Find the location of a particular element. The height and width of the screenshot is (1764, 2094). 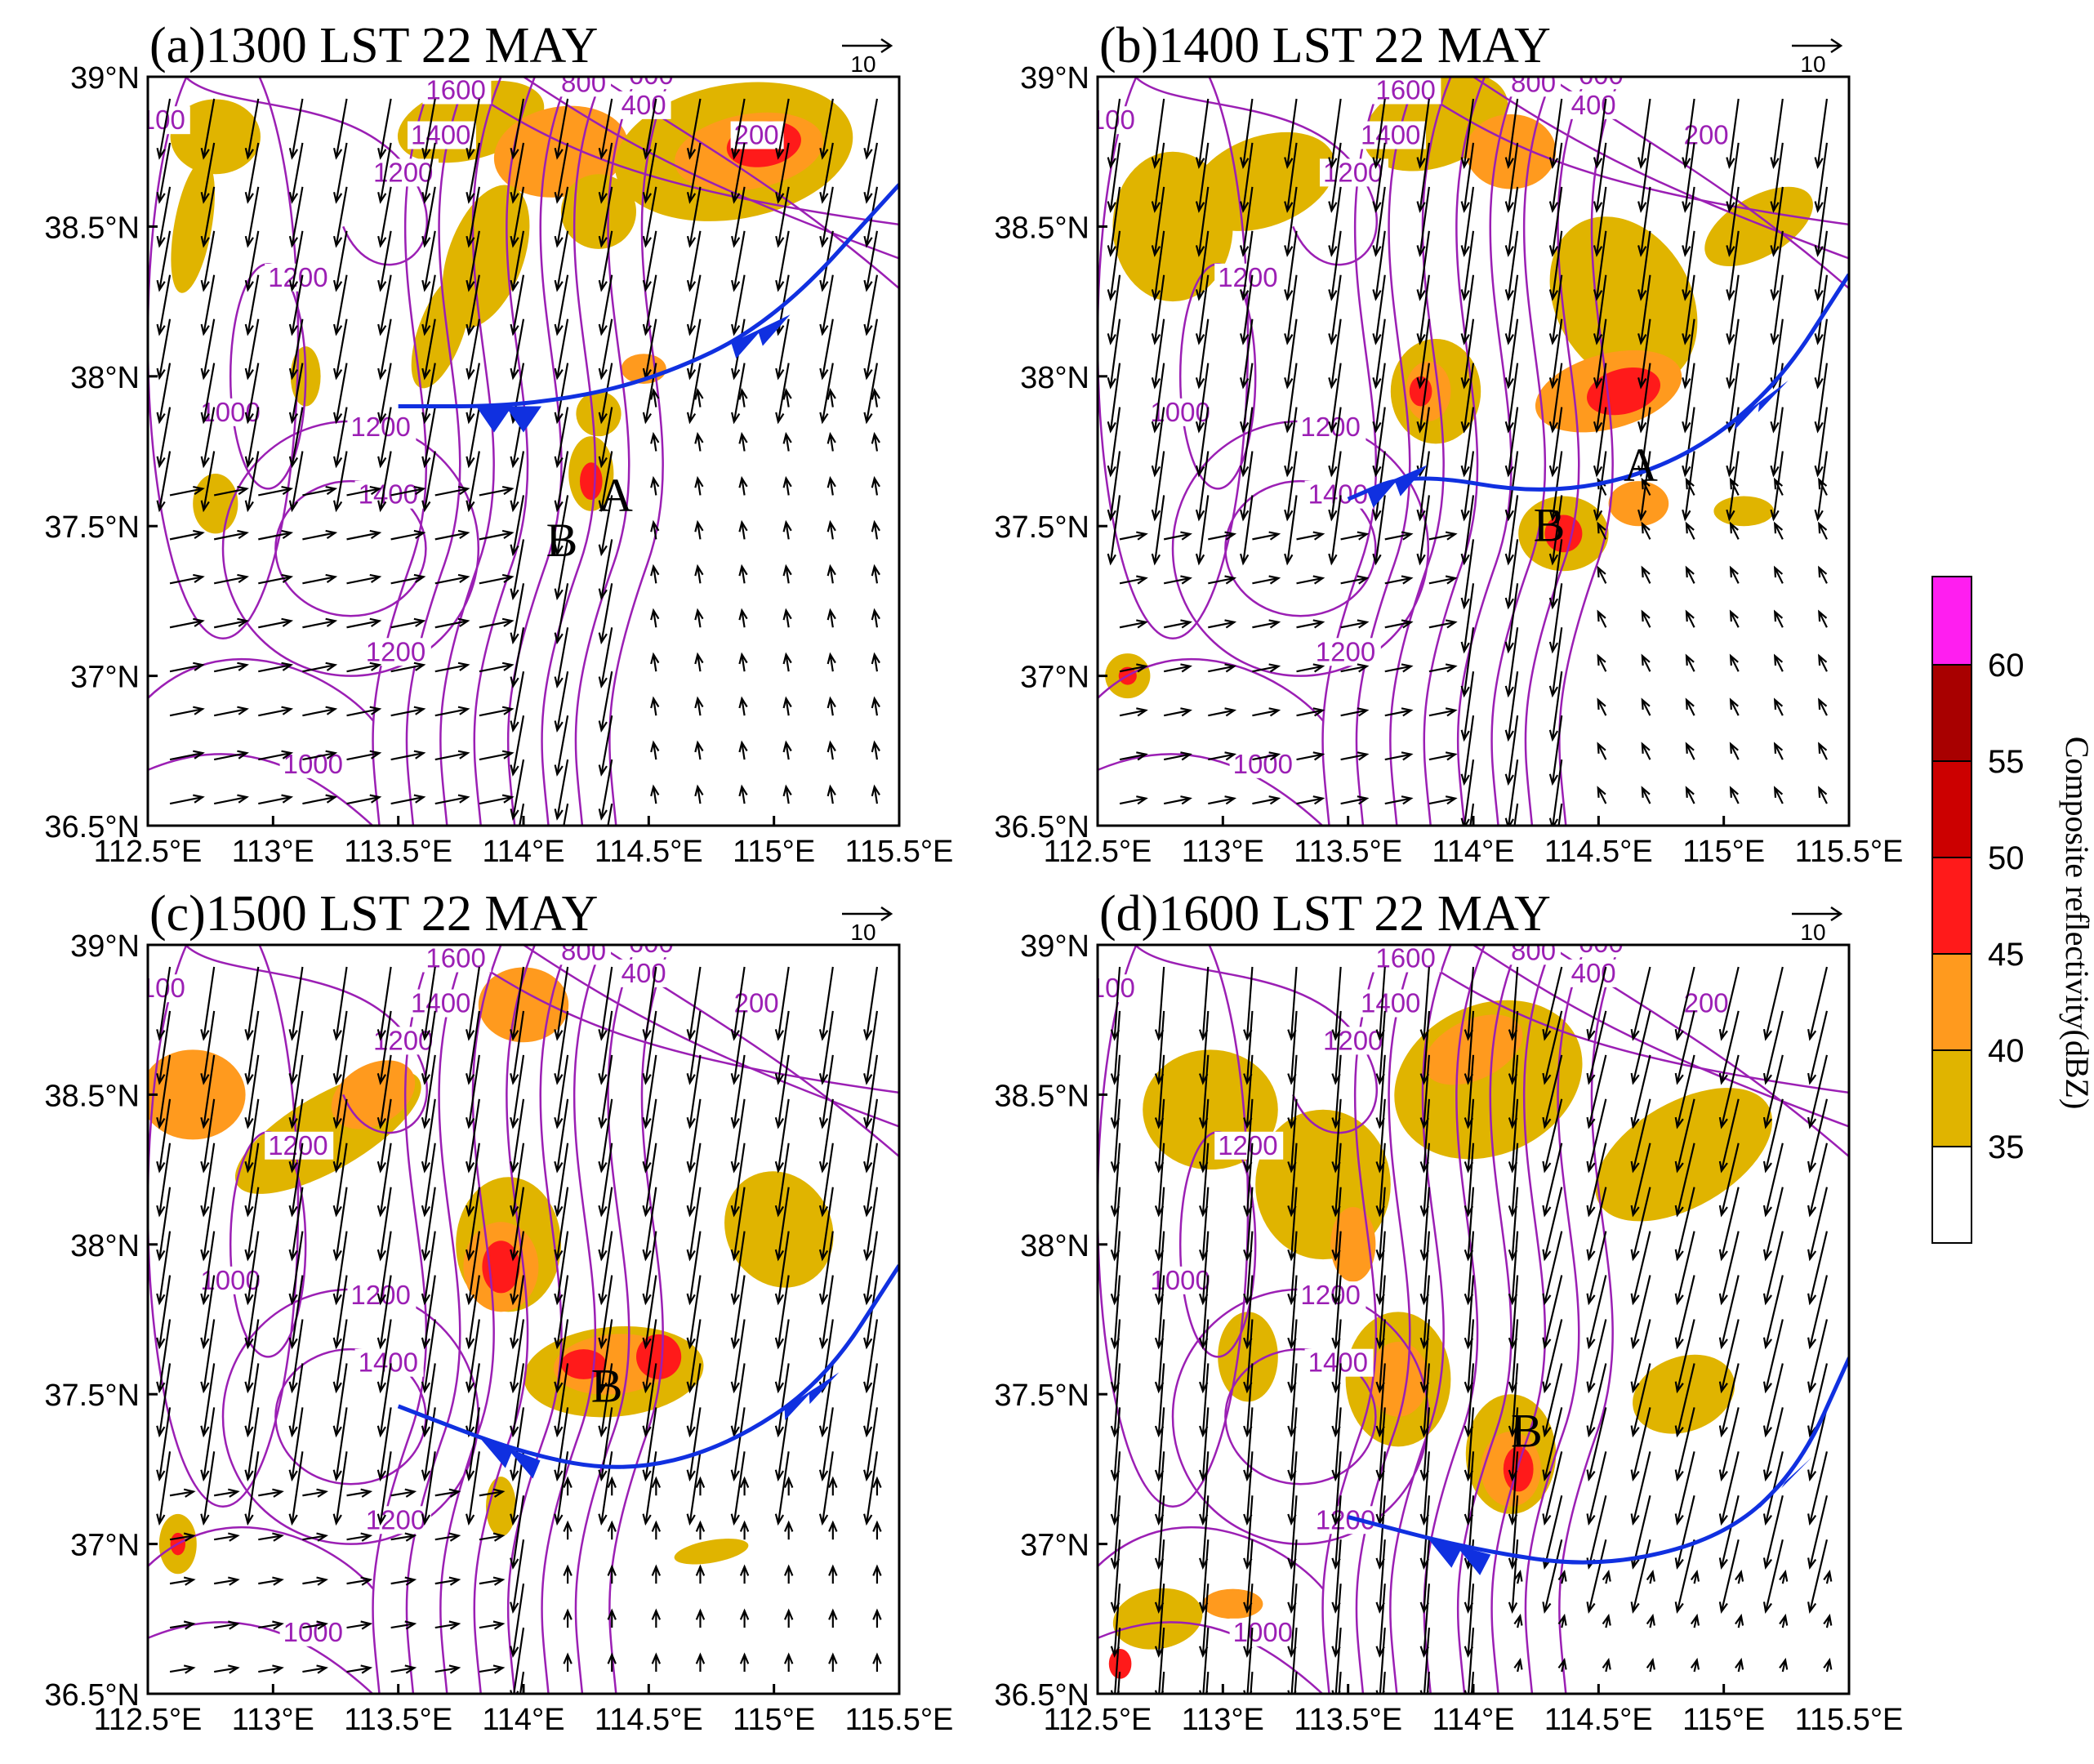

lon-tick-label: 115.5°E is located at coordinates (1849, 1720).